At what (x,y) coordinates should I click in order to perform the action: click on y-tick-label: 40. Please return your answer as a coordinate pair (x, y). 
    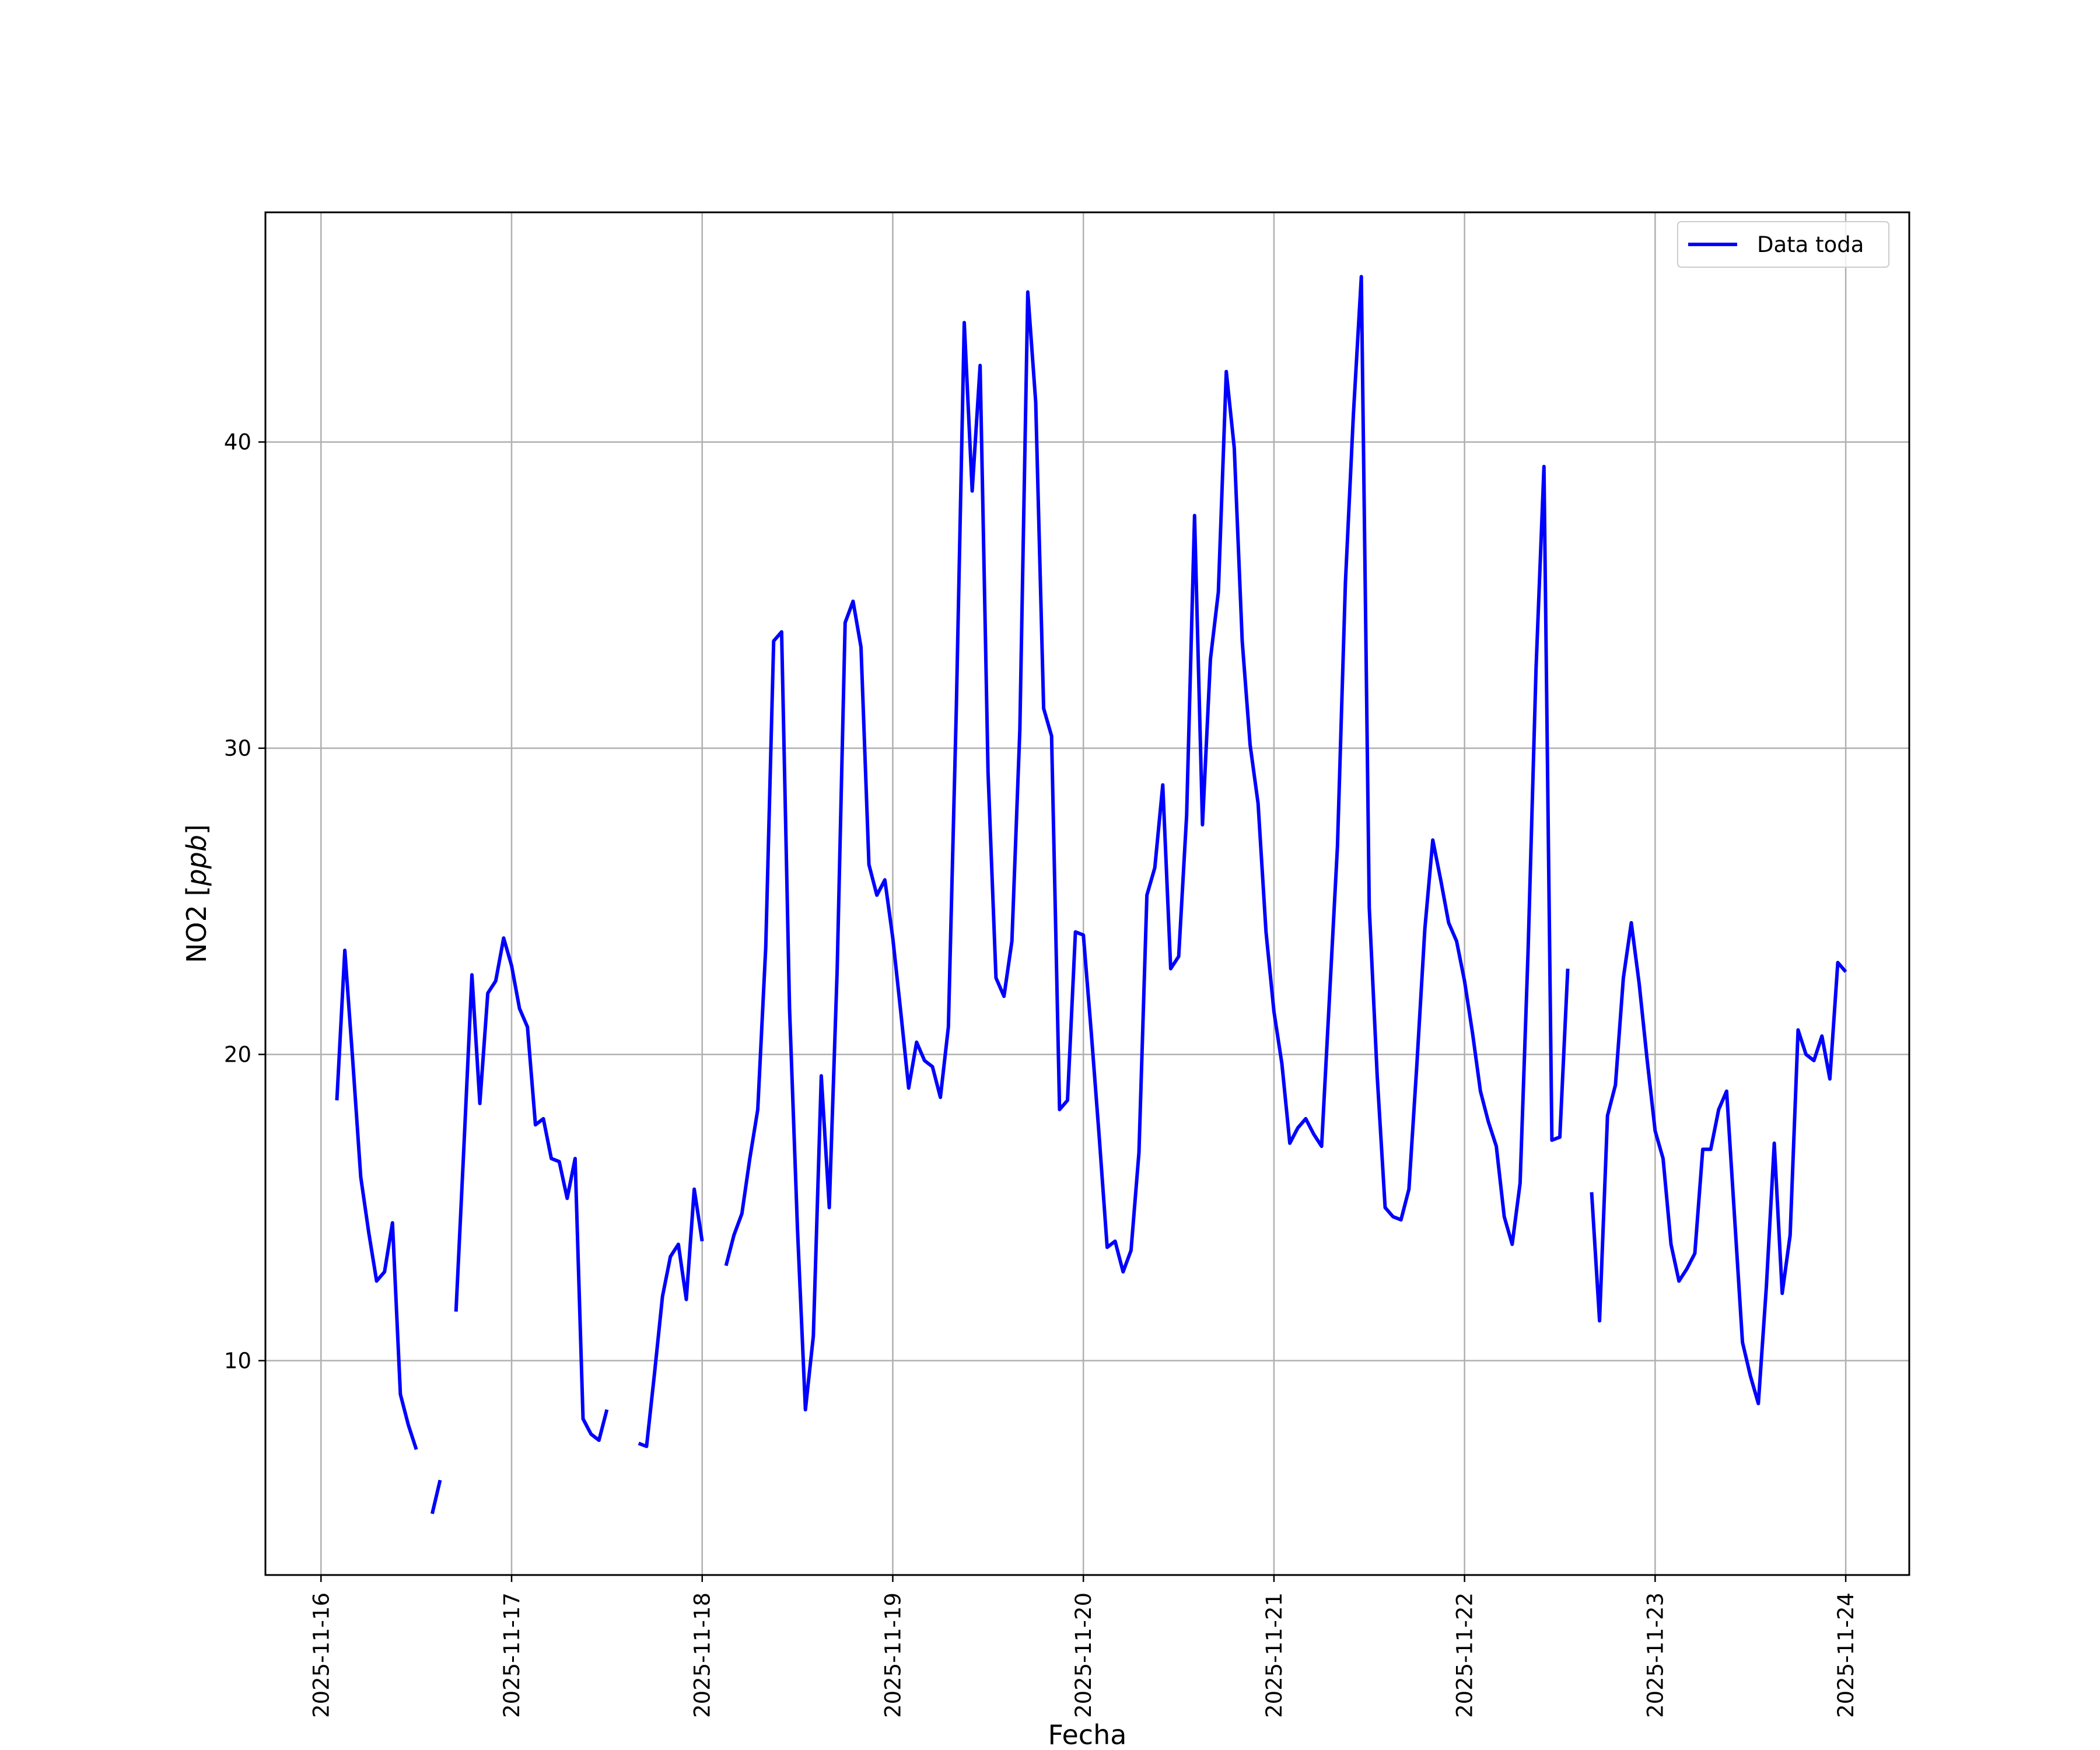
    Looking at the image, I should click on (237, 442).